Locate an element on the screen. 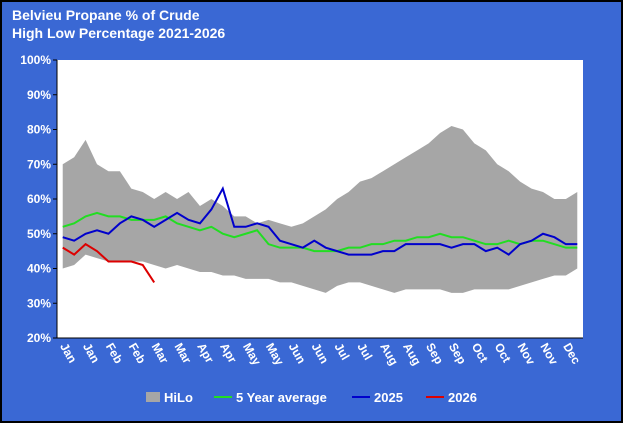 The height and width of the screenshot is (428, 623). y-tick-label: 40% is located at coordinates (39, 269).